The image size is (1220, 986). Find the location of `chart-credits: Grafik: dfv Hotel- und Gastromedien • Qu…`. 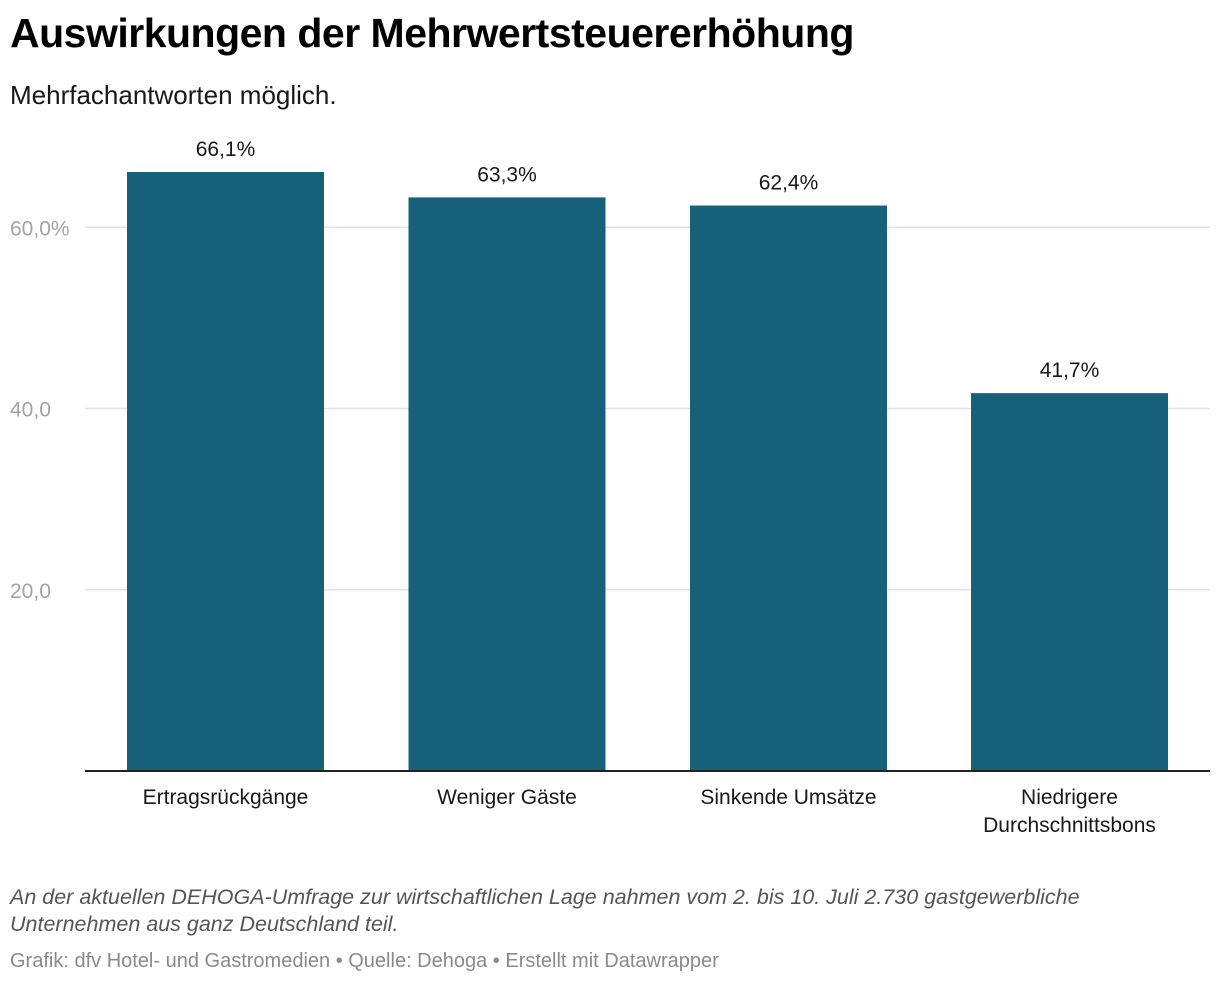

chart-credits: Grafik: dfv Hotel- und Gastromedien • Qu… is located at coordinates (364, 961).